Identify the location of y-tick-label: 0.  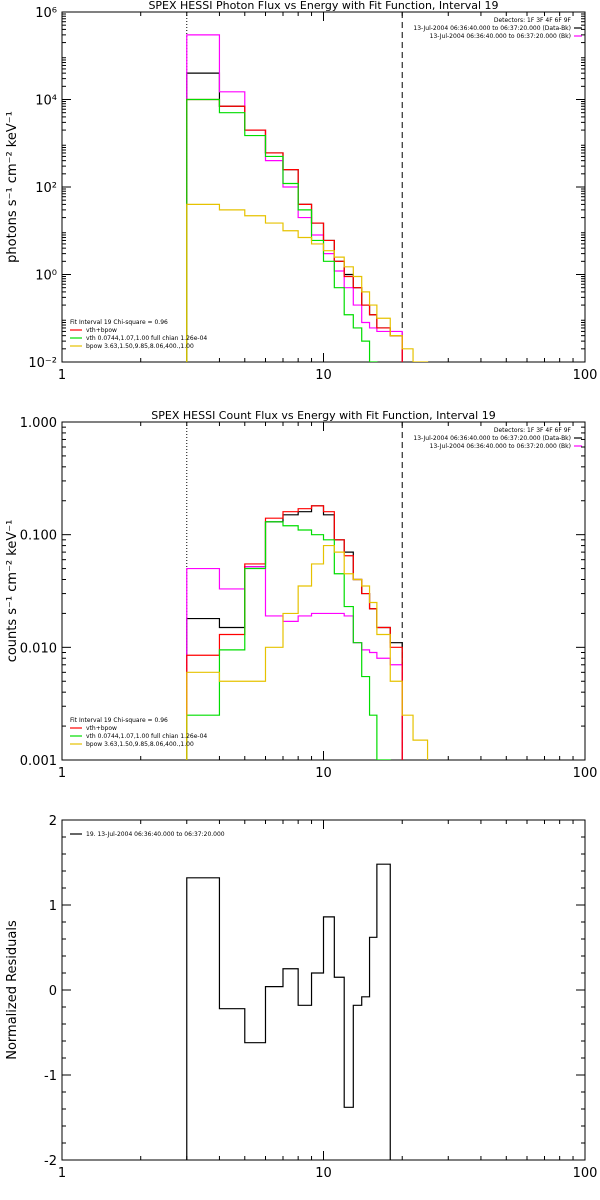
(53, 991).